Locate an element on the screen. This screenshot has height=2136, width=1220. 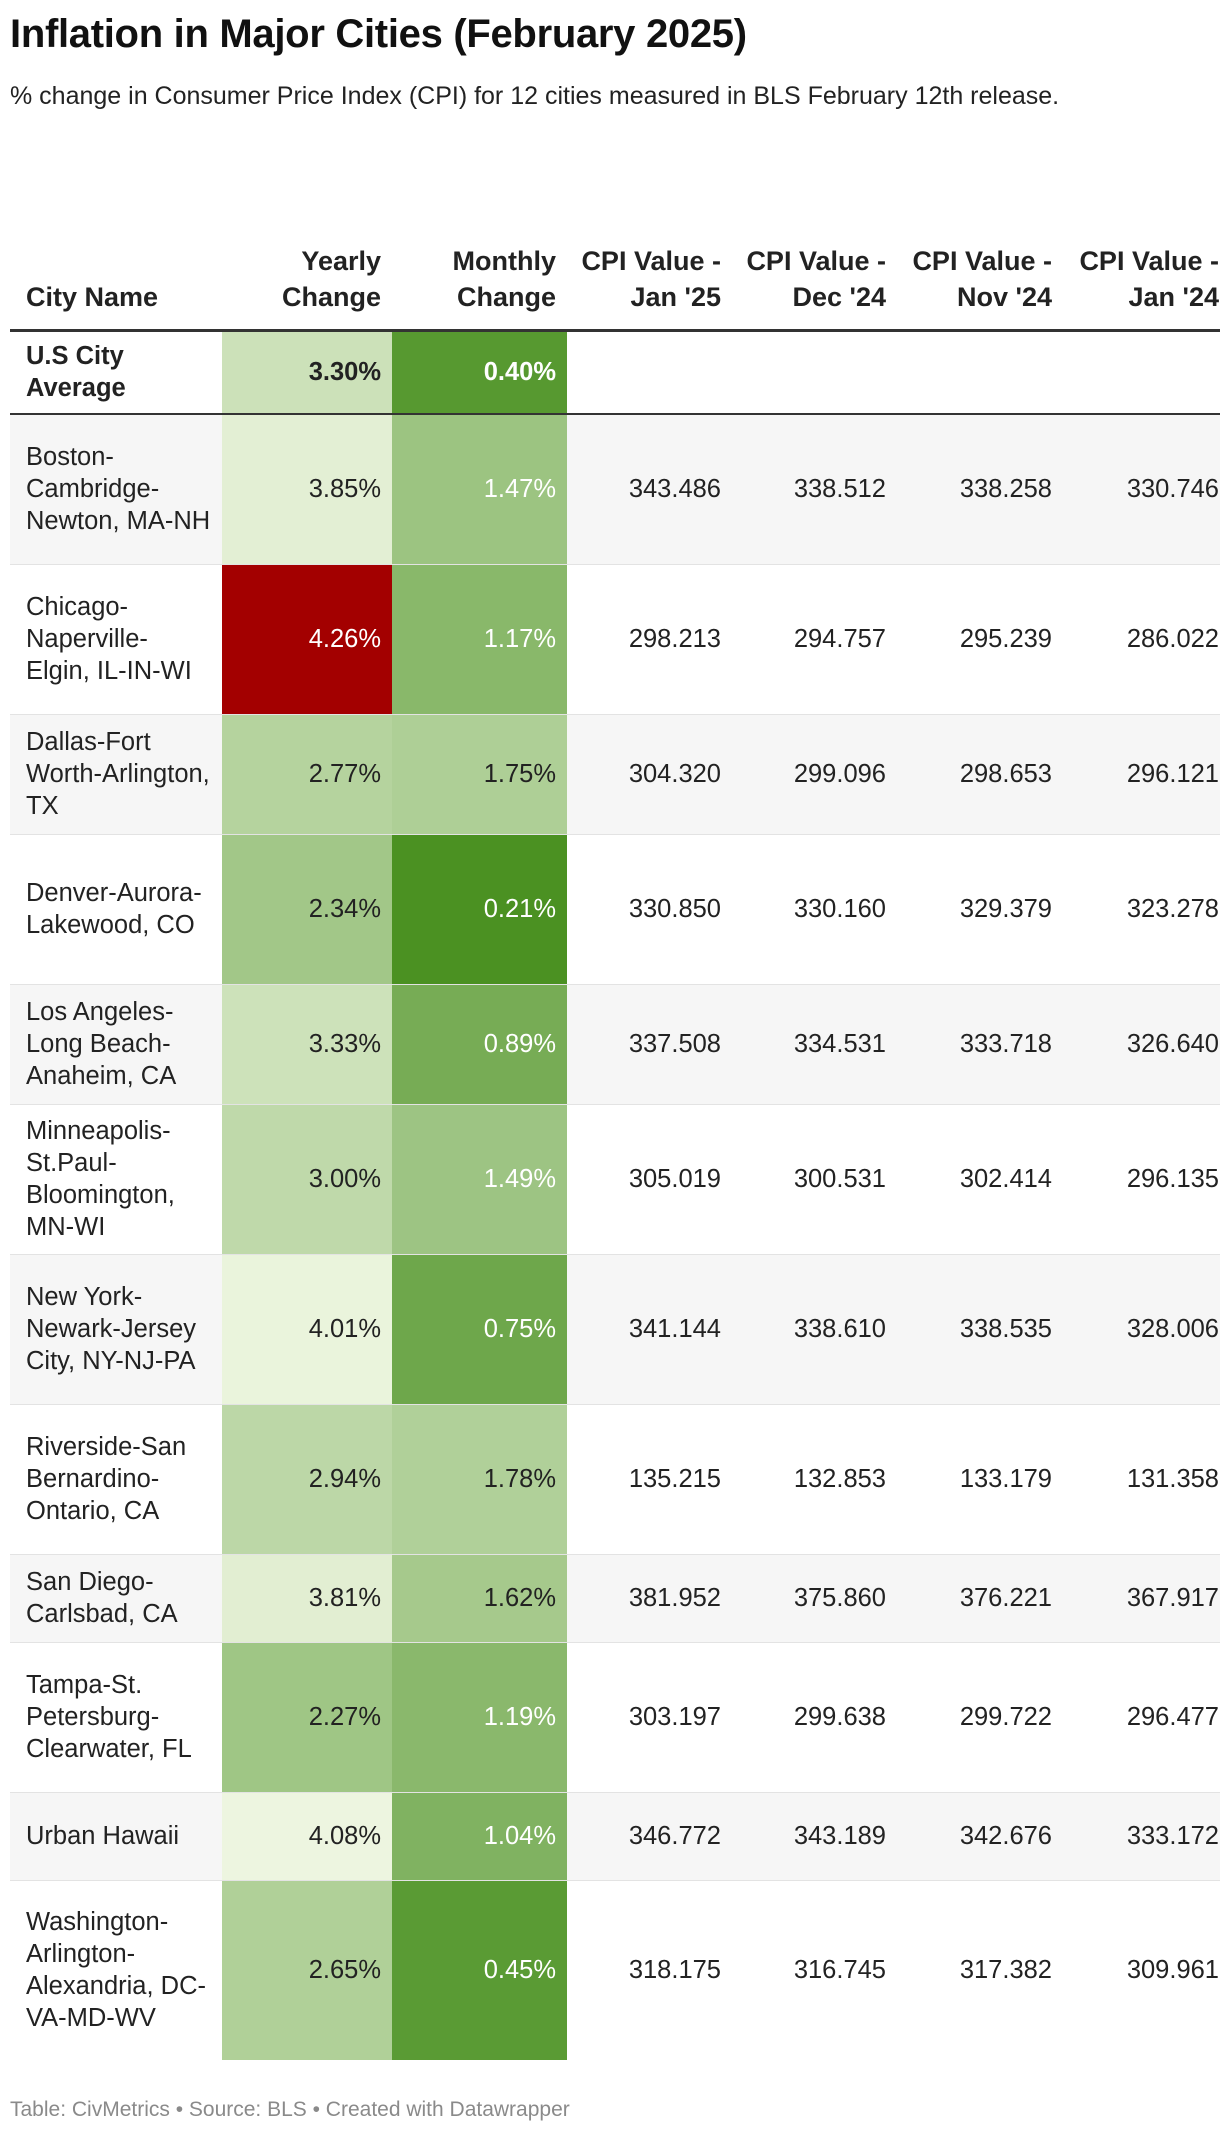
cpi-dec24-cell: 338.512 is located at coordinates (814, 489).